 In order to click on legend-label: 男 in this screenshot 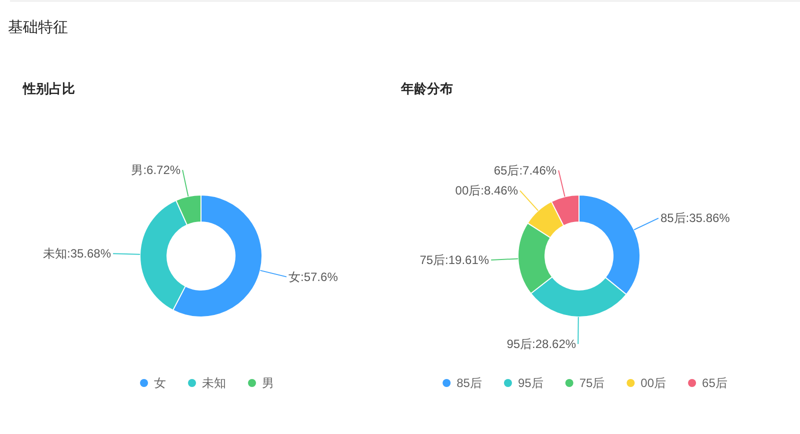, I will do `click(268, 383)`.